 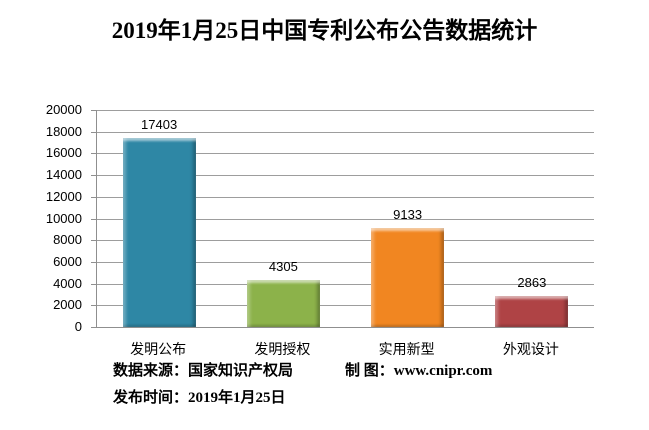 What do you see at coordinates (324, 30) in the screenshot?
I see `chart-title: 2019年1月25日中国专利公布公告数据统计` at bounding box center [324, 30].